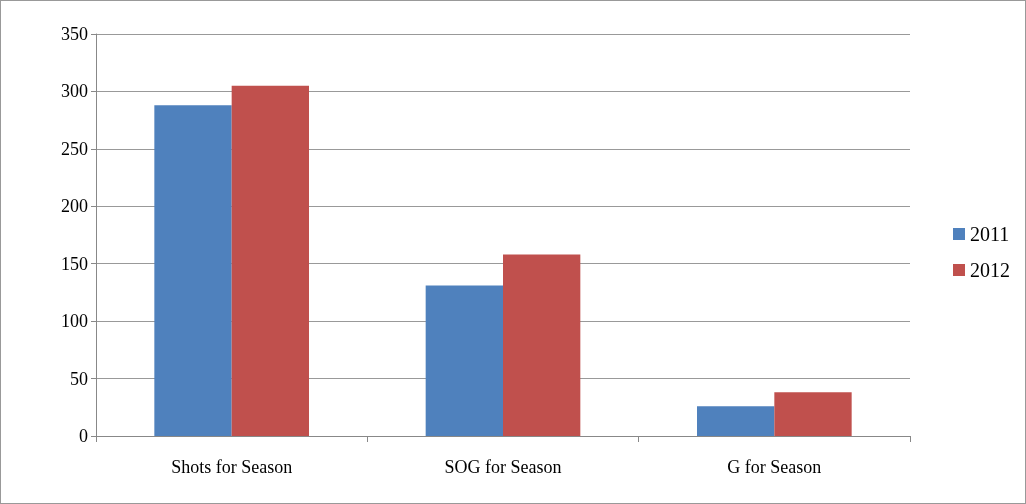 The height and width of the screenshot is (504, 1026). I want to click on y-tick-label: 100, so click(74, 321).